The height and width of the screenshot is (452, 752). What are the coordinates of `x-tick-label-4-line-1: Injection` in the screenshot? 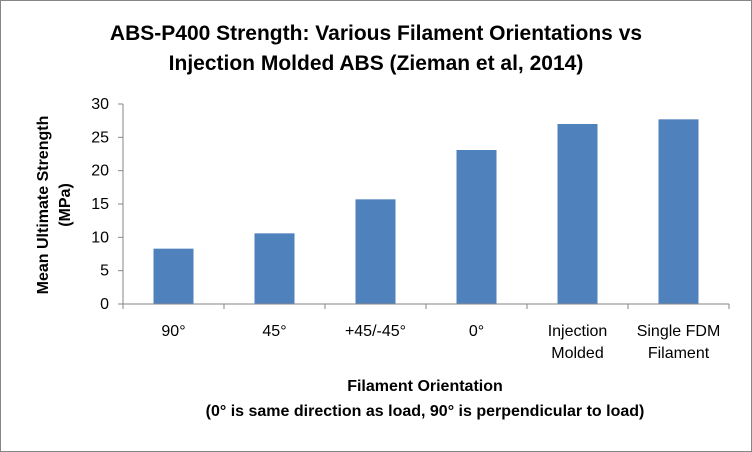 It's located at (578, 331).